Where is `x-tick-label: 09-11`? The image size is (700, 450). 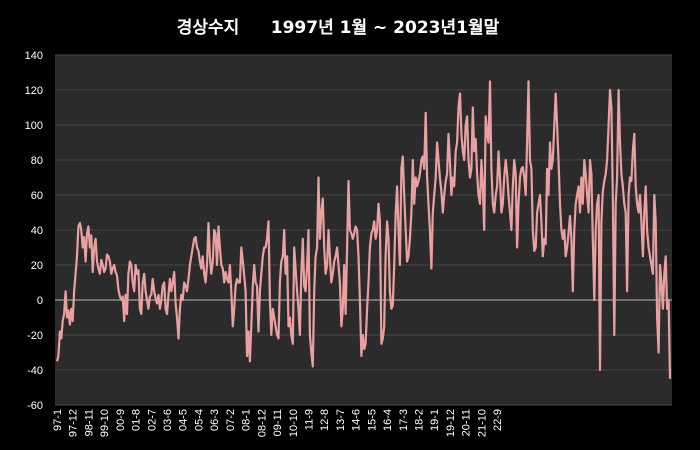 x-tick-label: 09-11 is located at coordinates (278, 422).